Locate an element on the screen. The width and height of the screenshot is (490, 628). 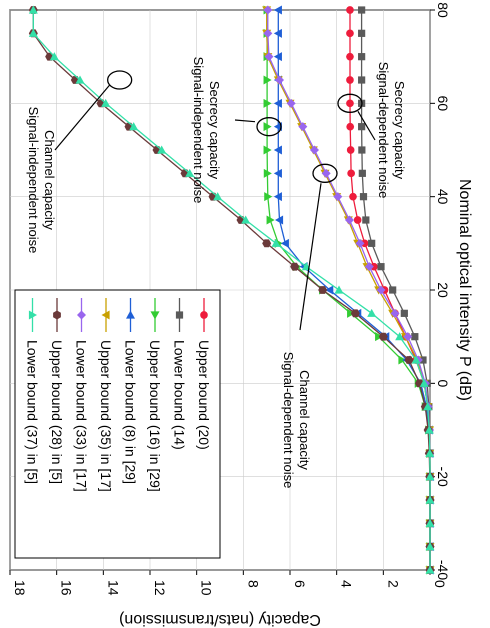
capacity-tick-label: 18 is located at coordinates (20, 588).